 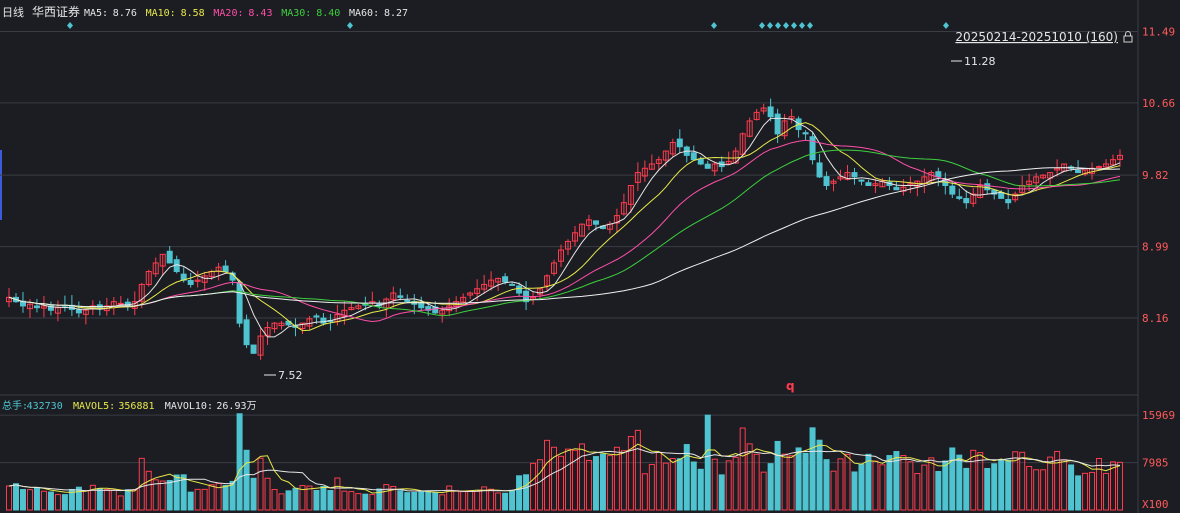 I want to click on volume-unit-label: X100, so click(x=1155, y=504).